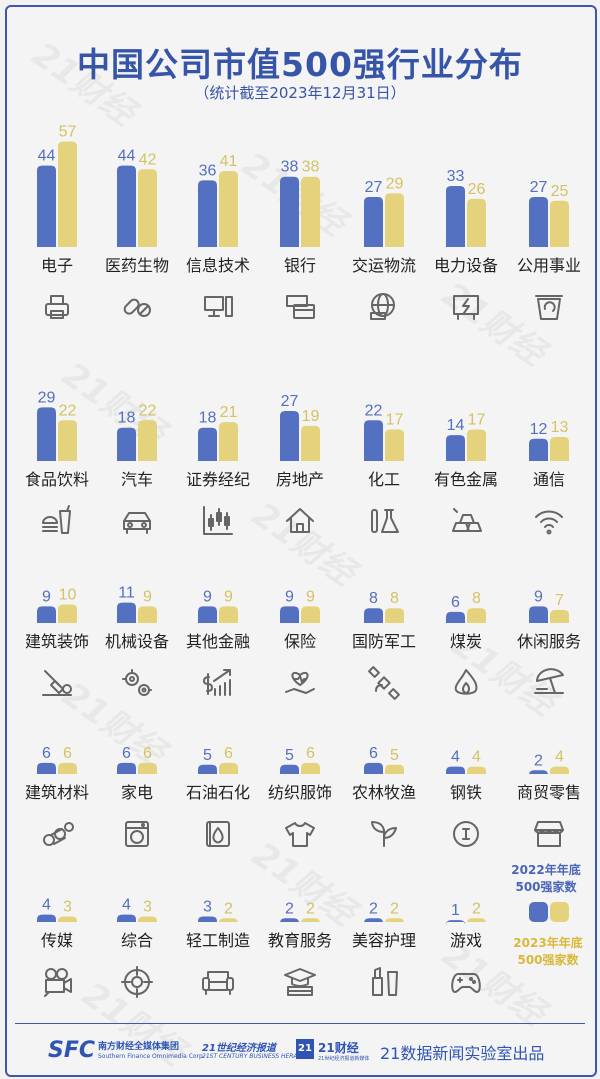  I want to click on legend-2022: 2022年年底 500强家数, so click(546, 879).